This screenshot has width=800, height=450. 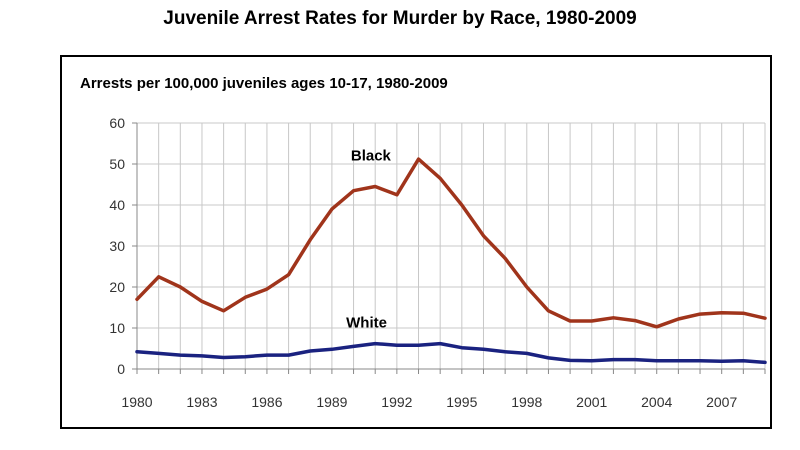 I want to click on series-label-white: White, so click(x=366, y=323).